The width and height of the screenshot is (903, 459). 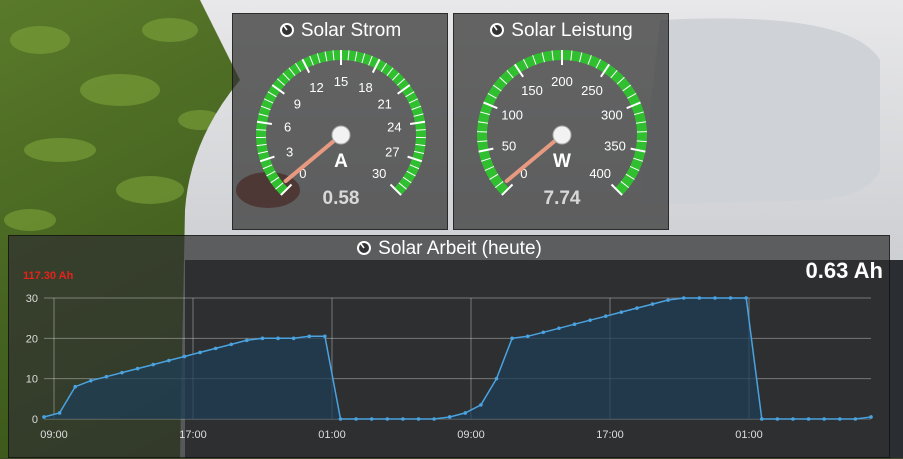 What do you see at coordinates (32, 339) in the screenshot?
I see `y-tick-label: 20` at bounding box center [32, 339].